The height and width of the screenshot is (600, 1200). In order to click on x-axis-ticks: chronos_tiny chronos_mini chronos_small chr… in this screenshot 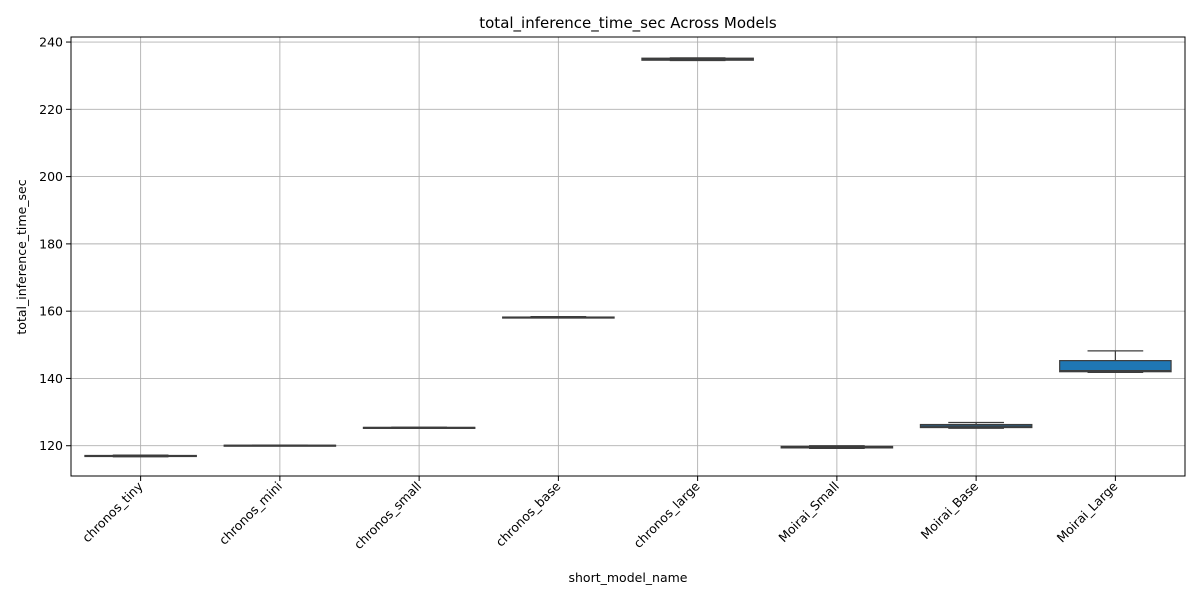, I will do `click(600, 514)`.